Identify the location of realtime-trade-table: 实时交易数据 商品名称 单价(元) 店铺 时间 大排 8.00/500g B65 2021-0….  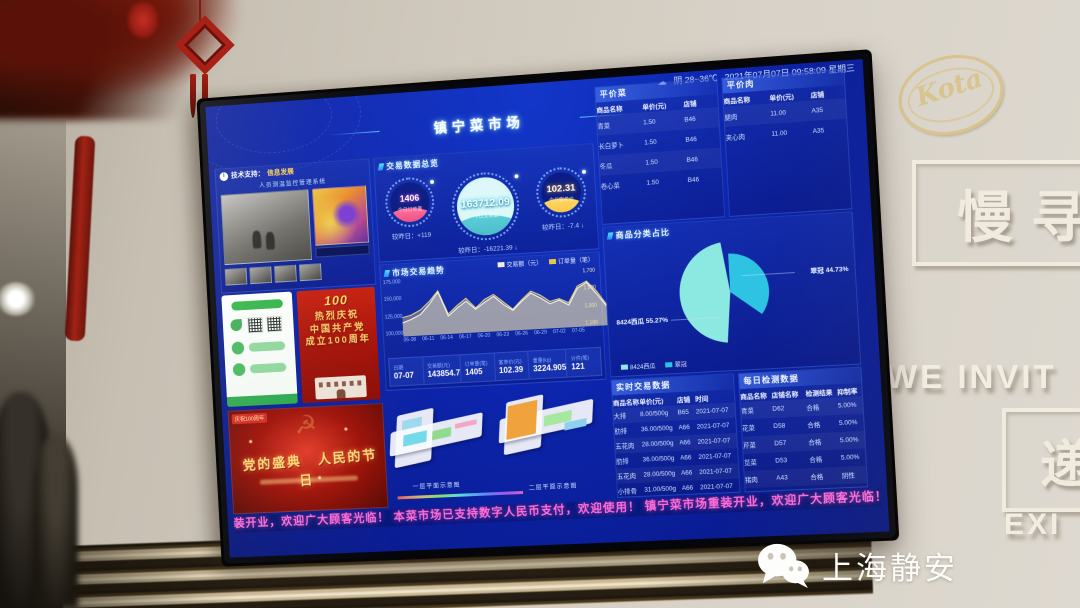
(675, 436).